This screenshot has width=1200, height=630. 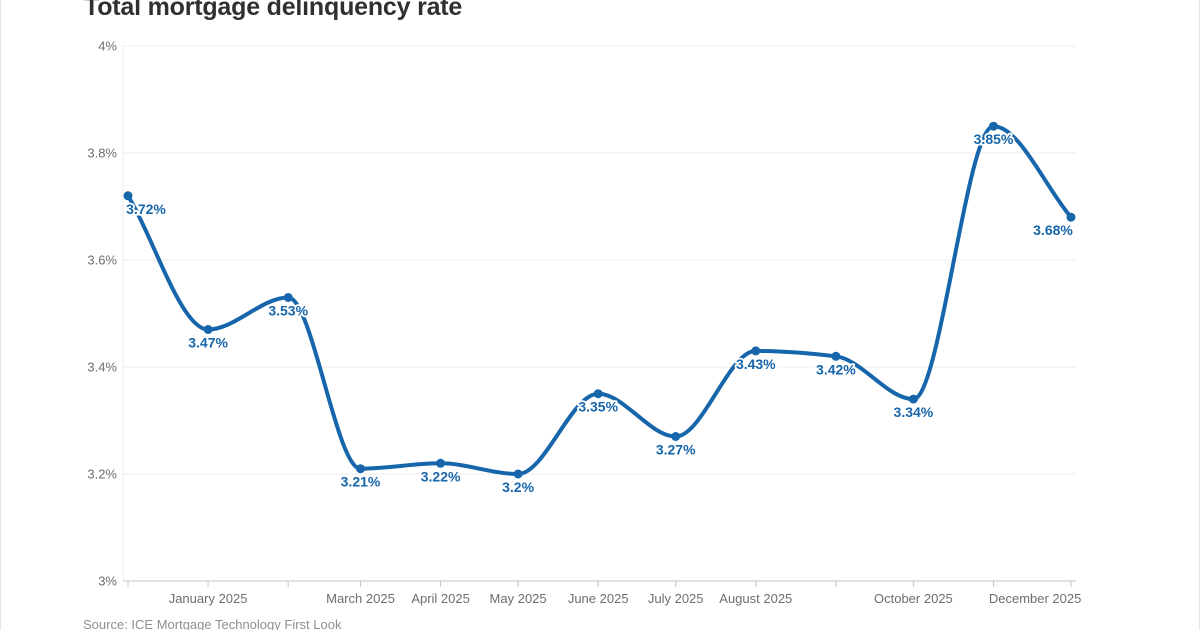 I want to click on value-label: 3.2%, so click(x=518, y=487).